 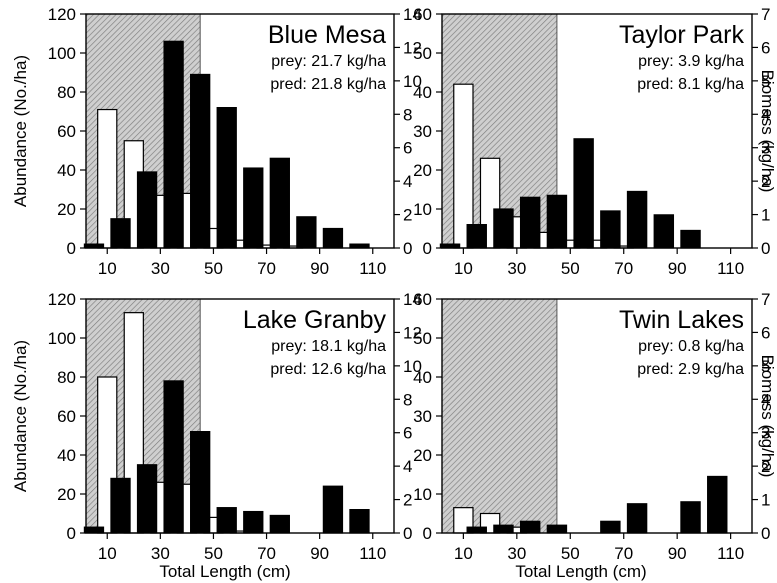 I want to click on right-axis-label-bottom: Biomass (kg/ha), so click(x=767, y=416).